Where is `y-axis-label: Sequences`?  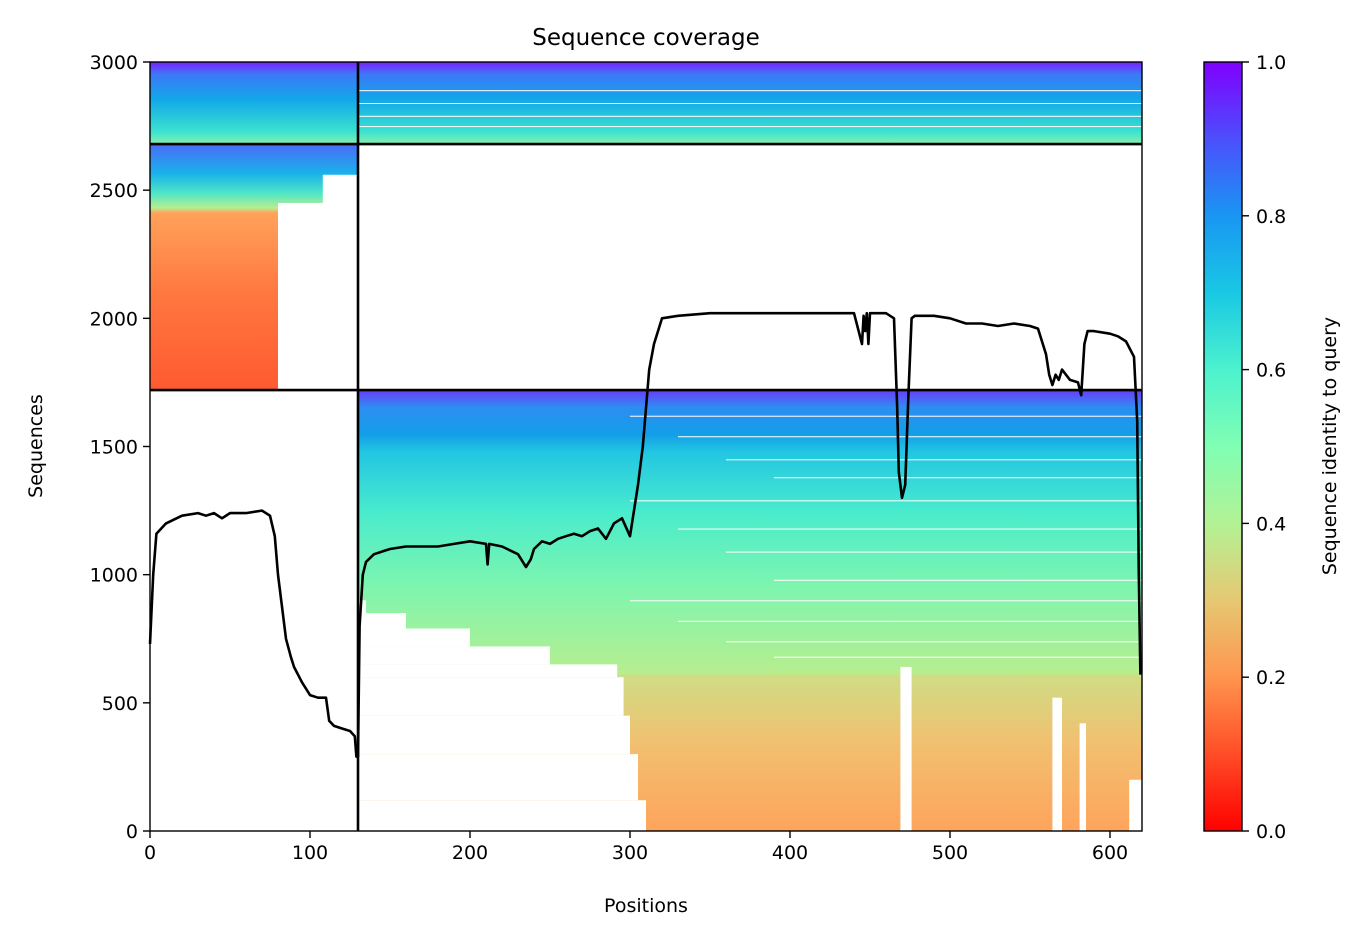 y-axis-label: Sequences is located at coordinates (36, 446).